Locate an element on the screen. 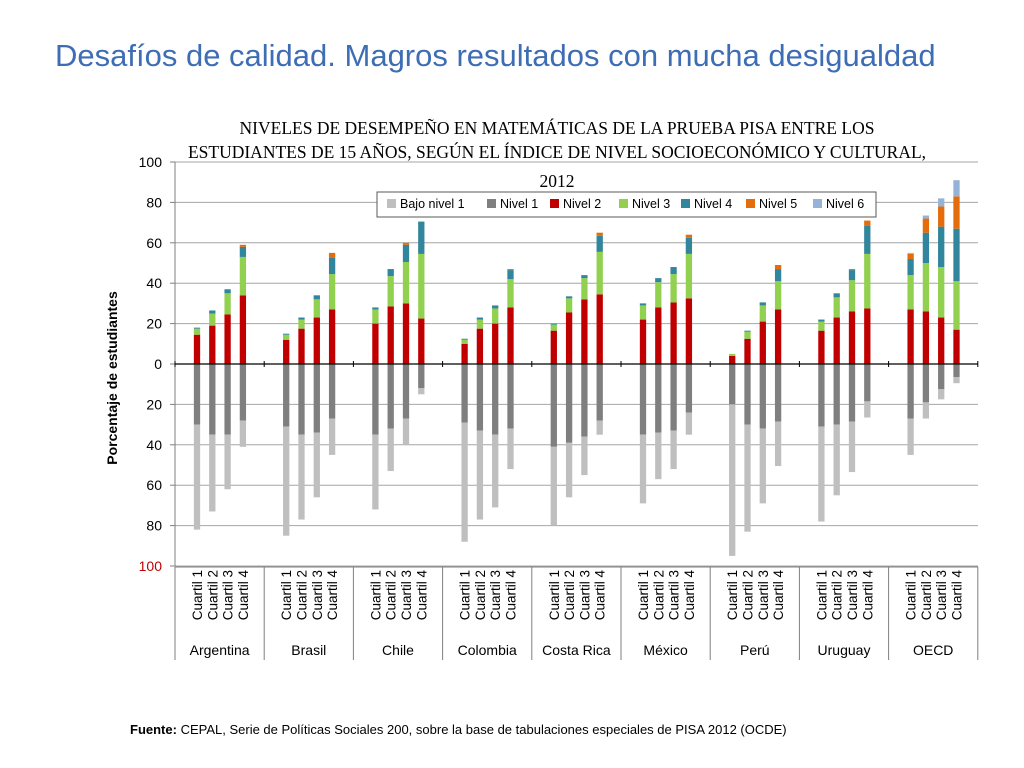 The width and height of the screenshot is (1024, 768). country-label: México is located at coordinates (665, 650).